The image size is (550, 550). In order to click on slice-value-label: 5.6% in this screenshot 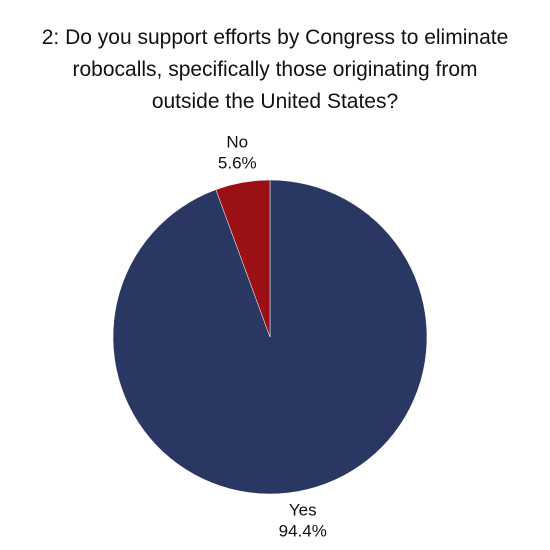, I will do `click(237, 162)`.